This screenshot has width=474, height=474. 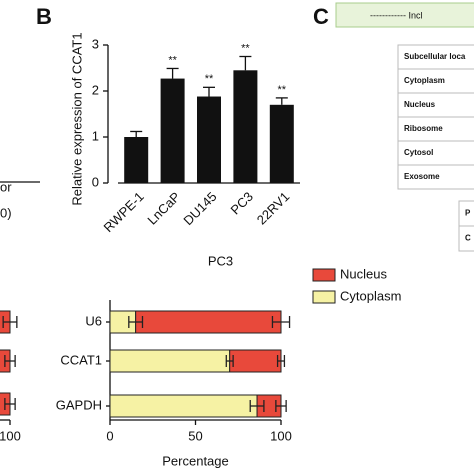 I want to click on banner, so click(x=404, y=15).